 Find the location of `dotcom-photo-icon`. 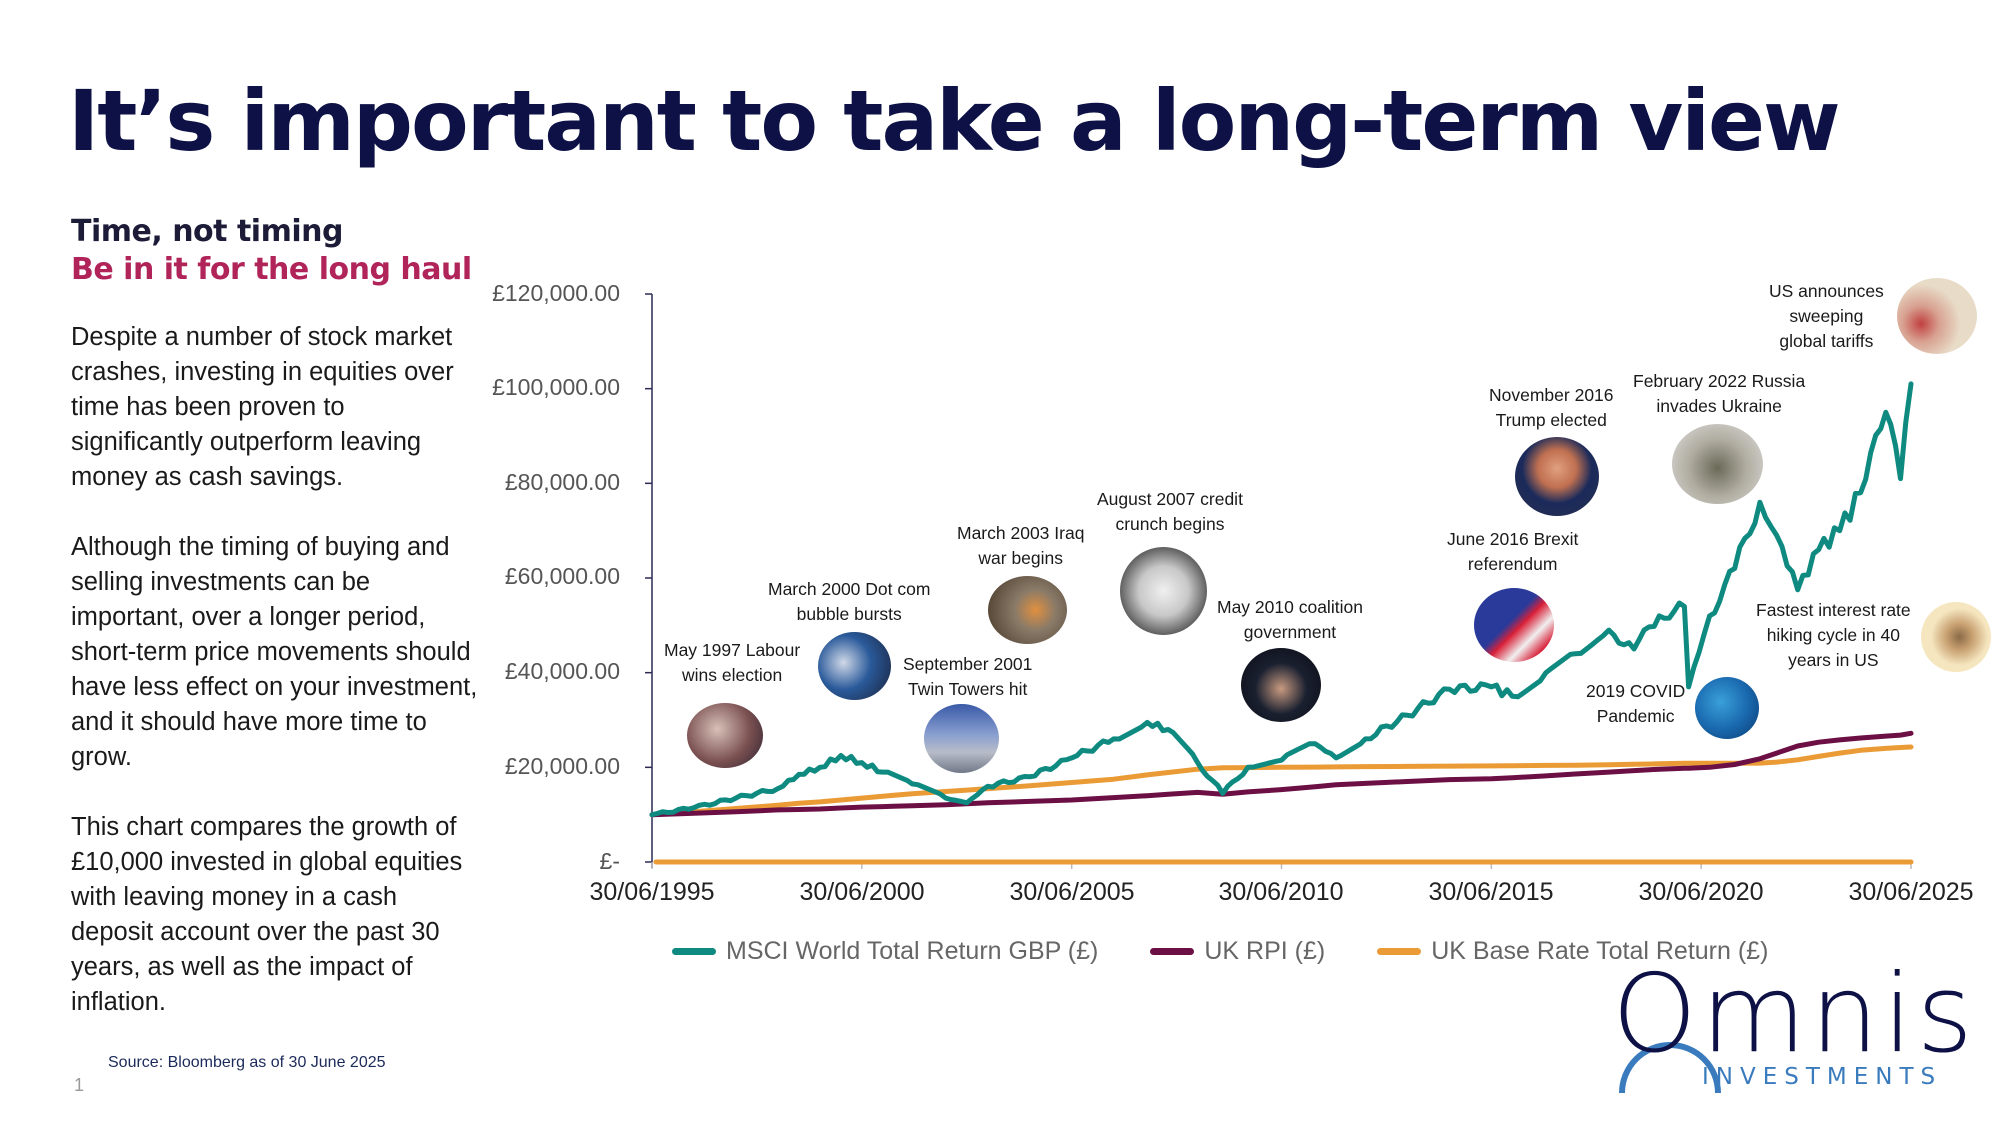

dotcom-photo-icon is located at coordinates (854, 666).